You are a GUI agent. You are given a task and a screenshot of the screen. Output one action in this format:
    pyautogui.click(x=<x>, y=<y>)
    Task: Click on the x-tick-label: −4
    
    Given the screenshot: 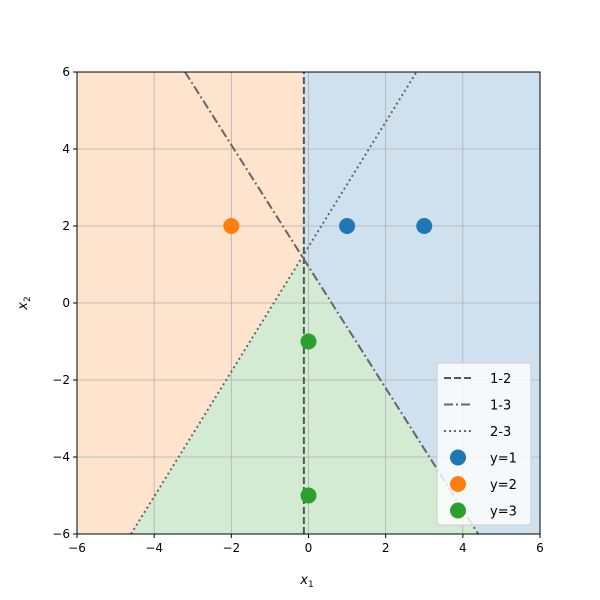 What is the action you would take?
    pyautogui.click(x=154, y=548)
    